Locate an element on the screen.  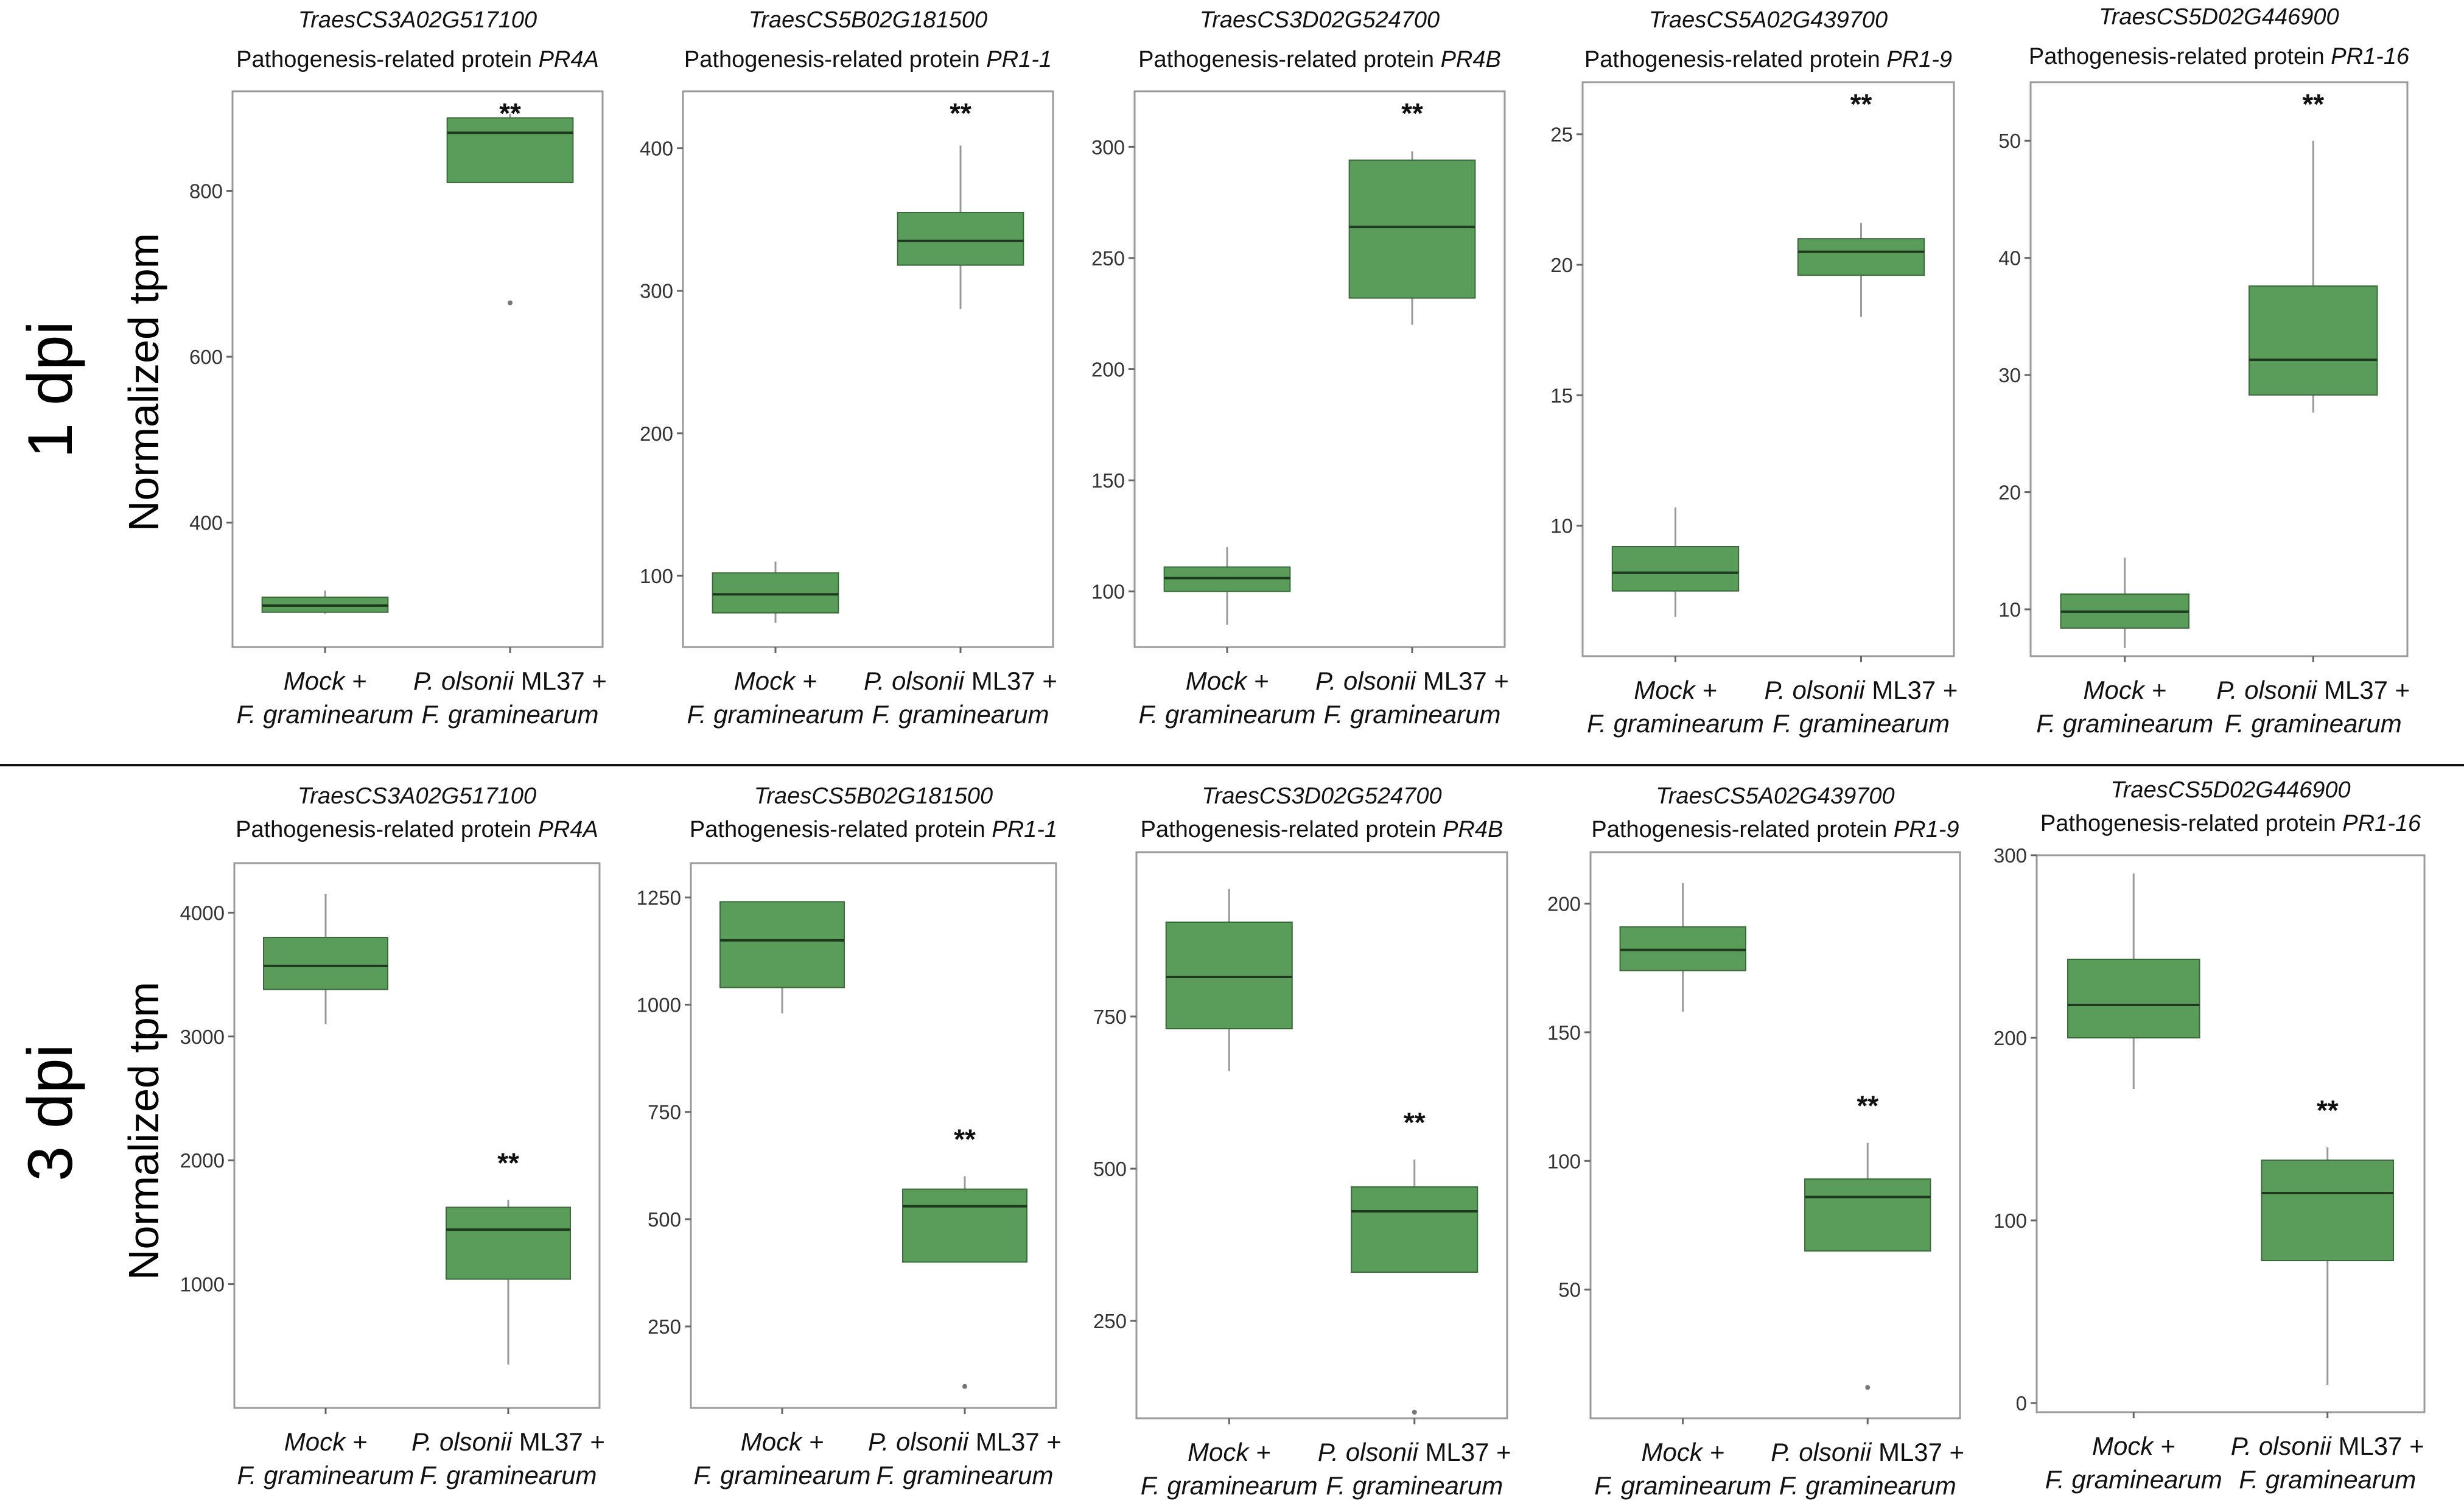
y-tick-label: 750 is located at coordinates (664, 1112).